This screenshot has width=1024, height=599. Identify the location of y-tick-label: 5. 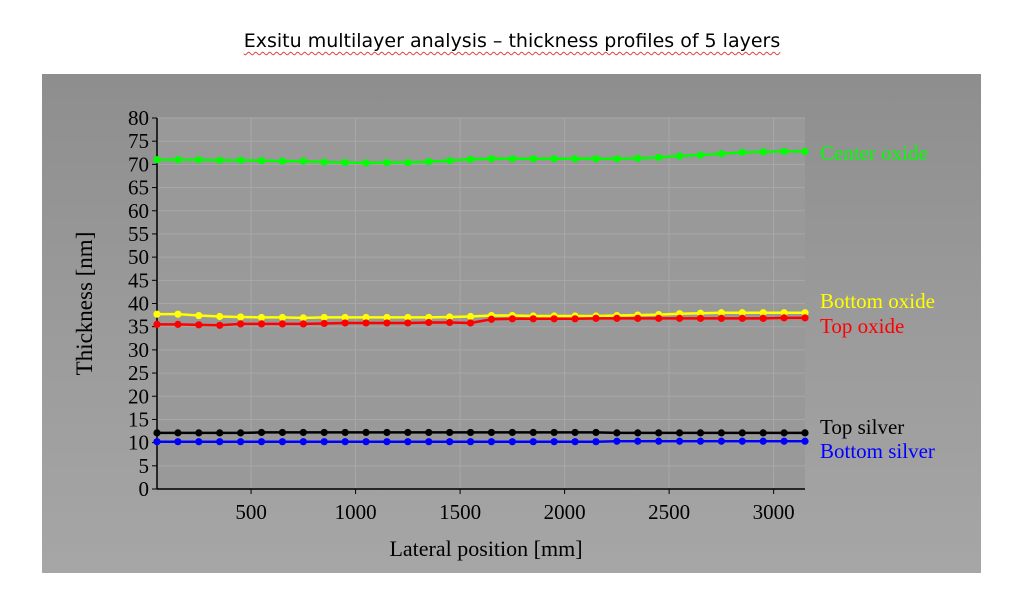
(144, 466).